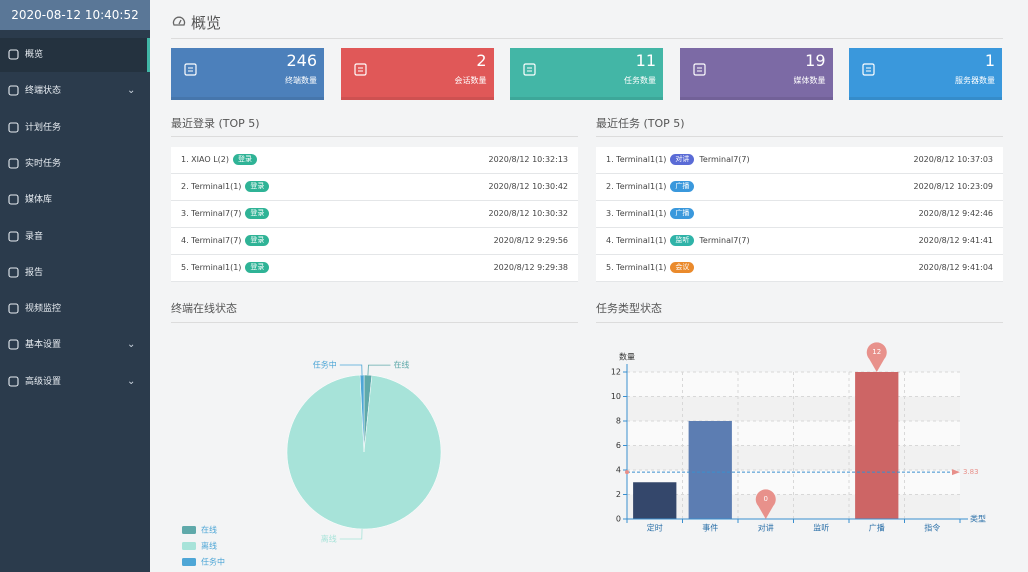 The height and width of the screenshot is (572, 1028). I want to click on x-tick-label: 事件, so click(710, 528).